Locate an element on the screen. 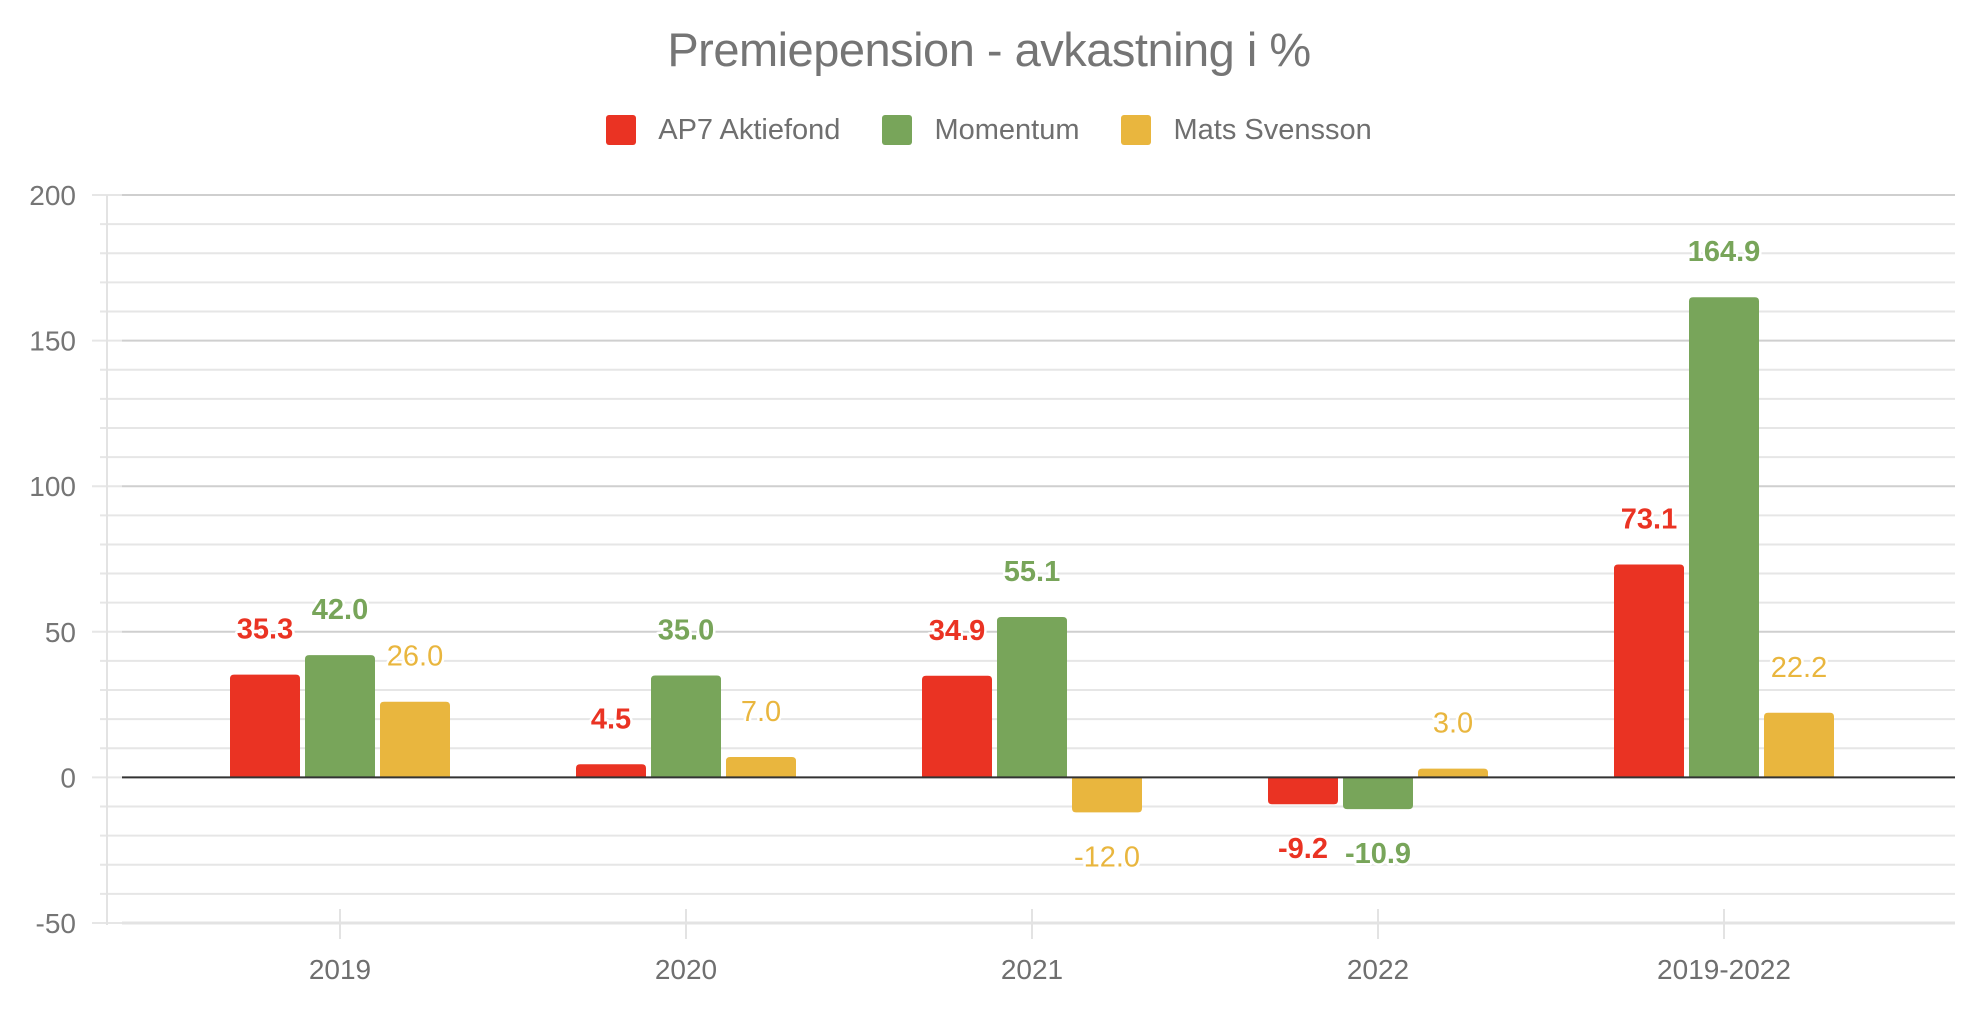 The width and height of the screenshot is (1978, 1016). data-label: 55.1 is located at coordinates (1032, 572).